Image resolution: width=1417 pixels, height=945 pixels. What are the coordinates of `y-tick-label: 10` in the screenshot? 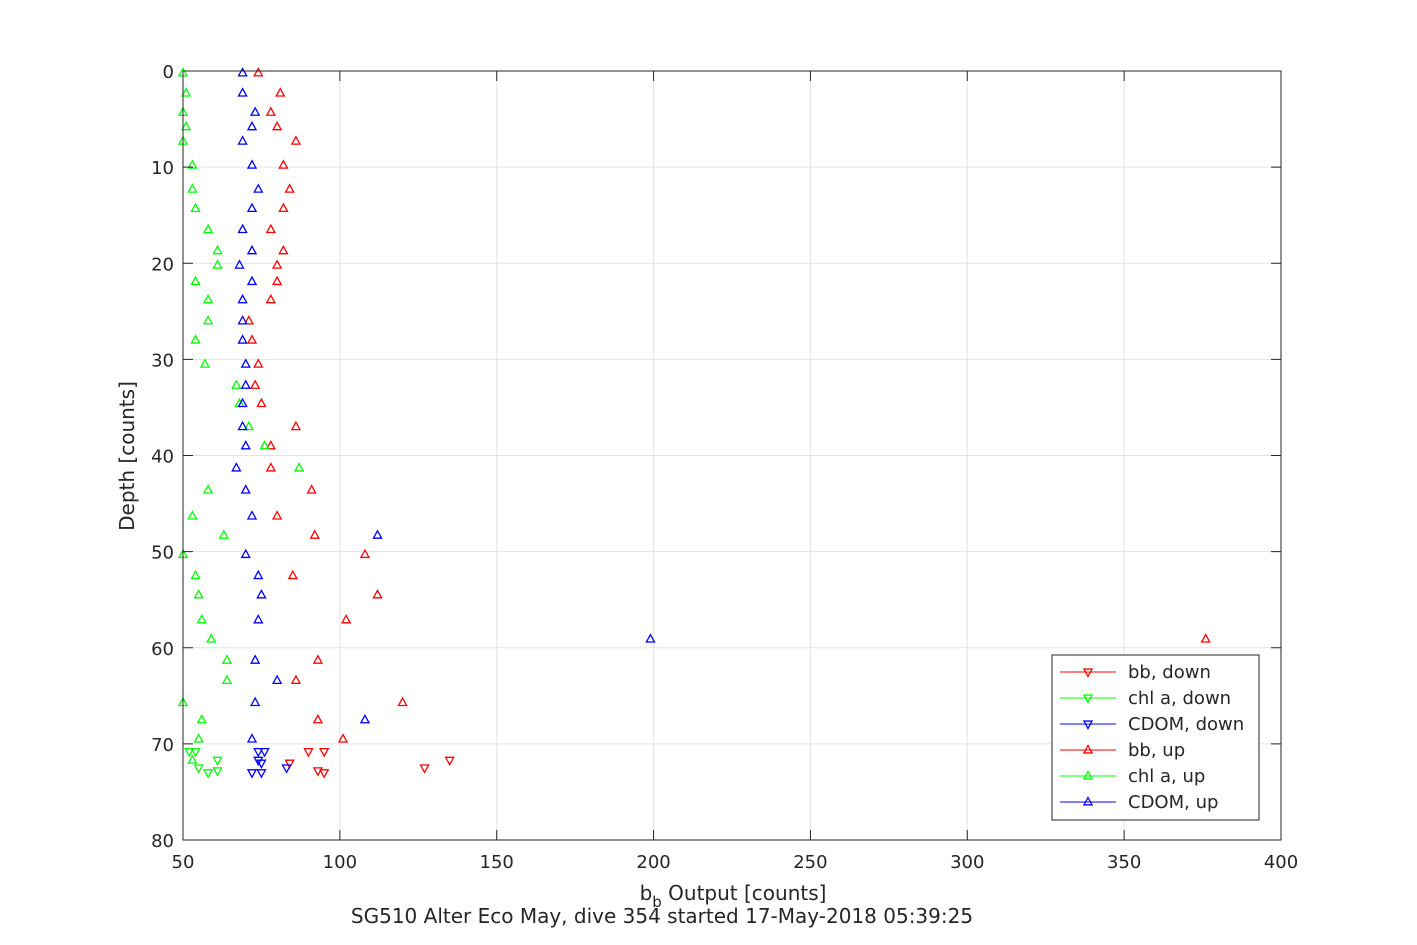 It's located at (162, 168).